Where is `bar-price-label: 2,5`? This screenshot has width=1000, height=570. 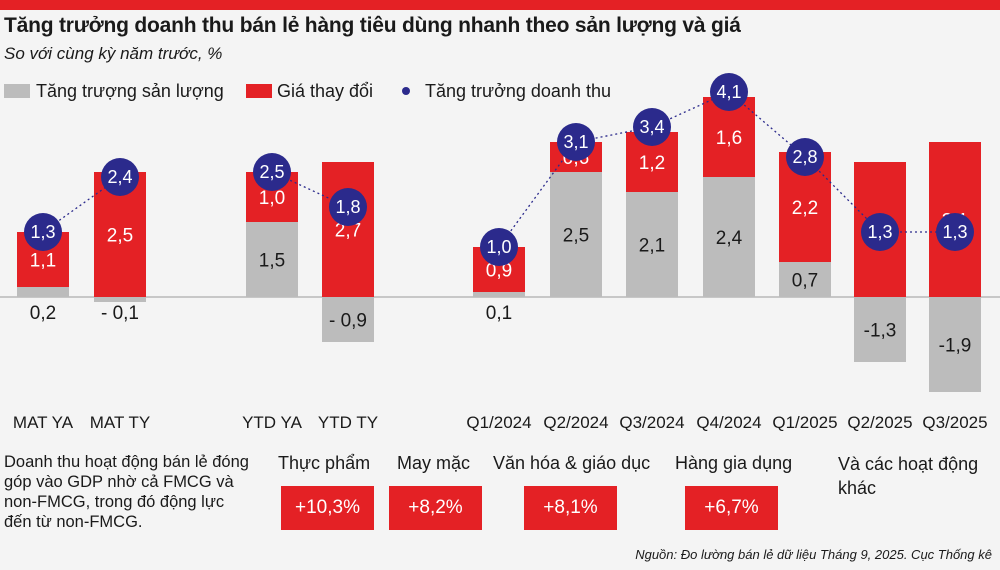 bar-price-label: 2,5 is located at coordinates (120, 236).